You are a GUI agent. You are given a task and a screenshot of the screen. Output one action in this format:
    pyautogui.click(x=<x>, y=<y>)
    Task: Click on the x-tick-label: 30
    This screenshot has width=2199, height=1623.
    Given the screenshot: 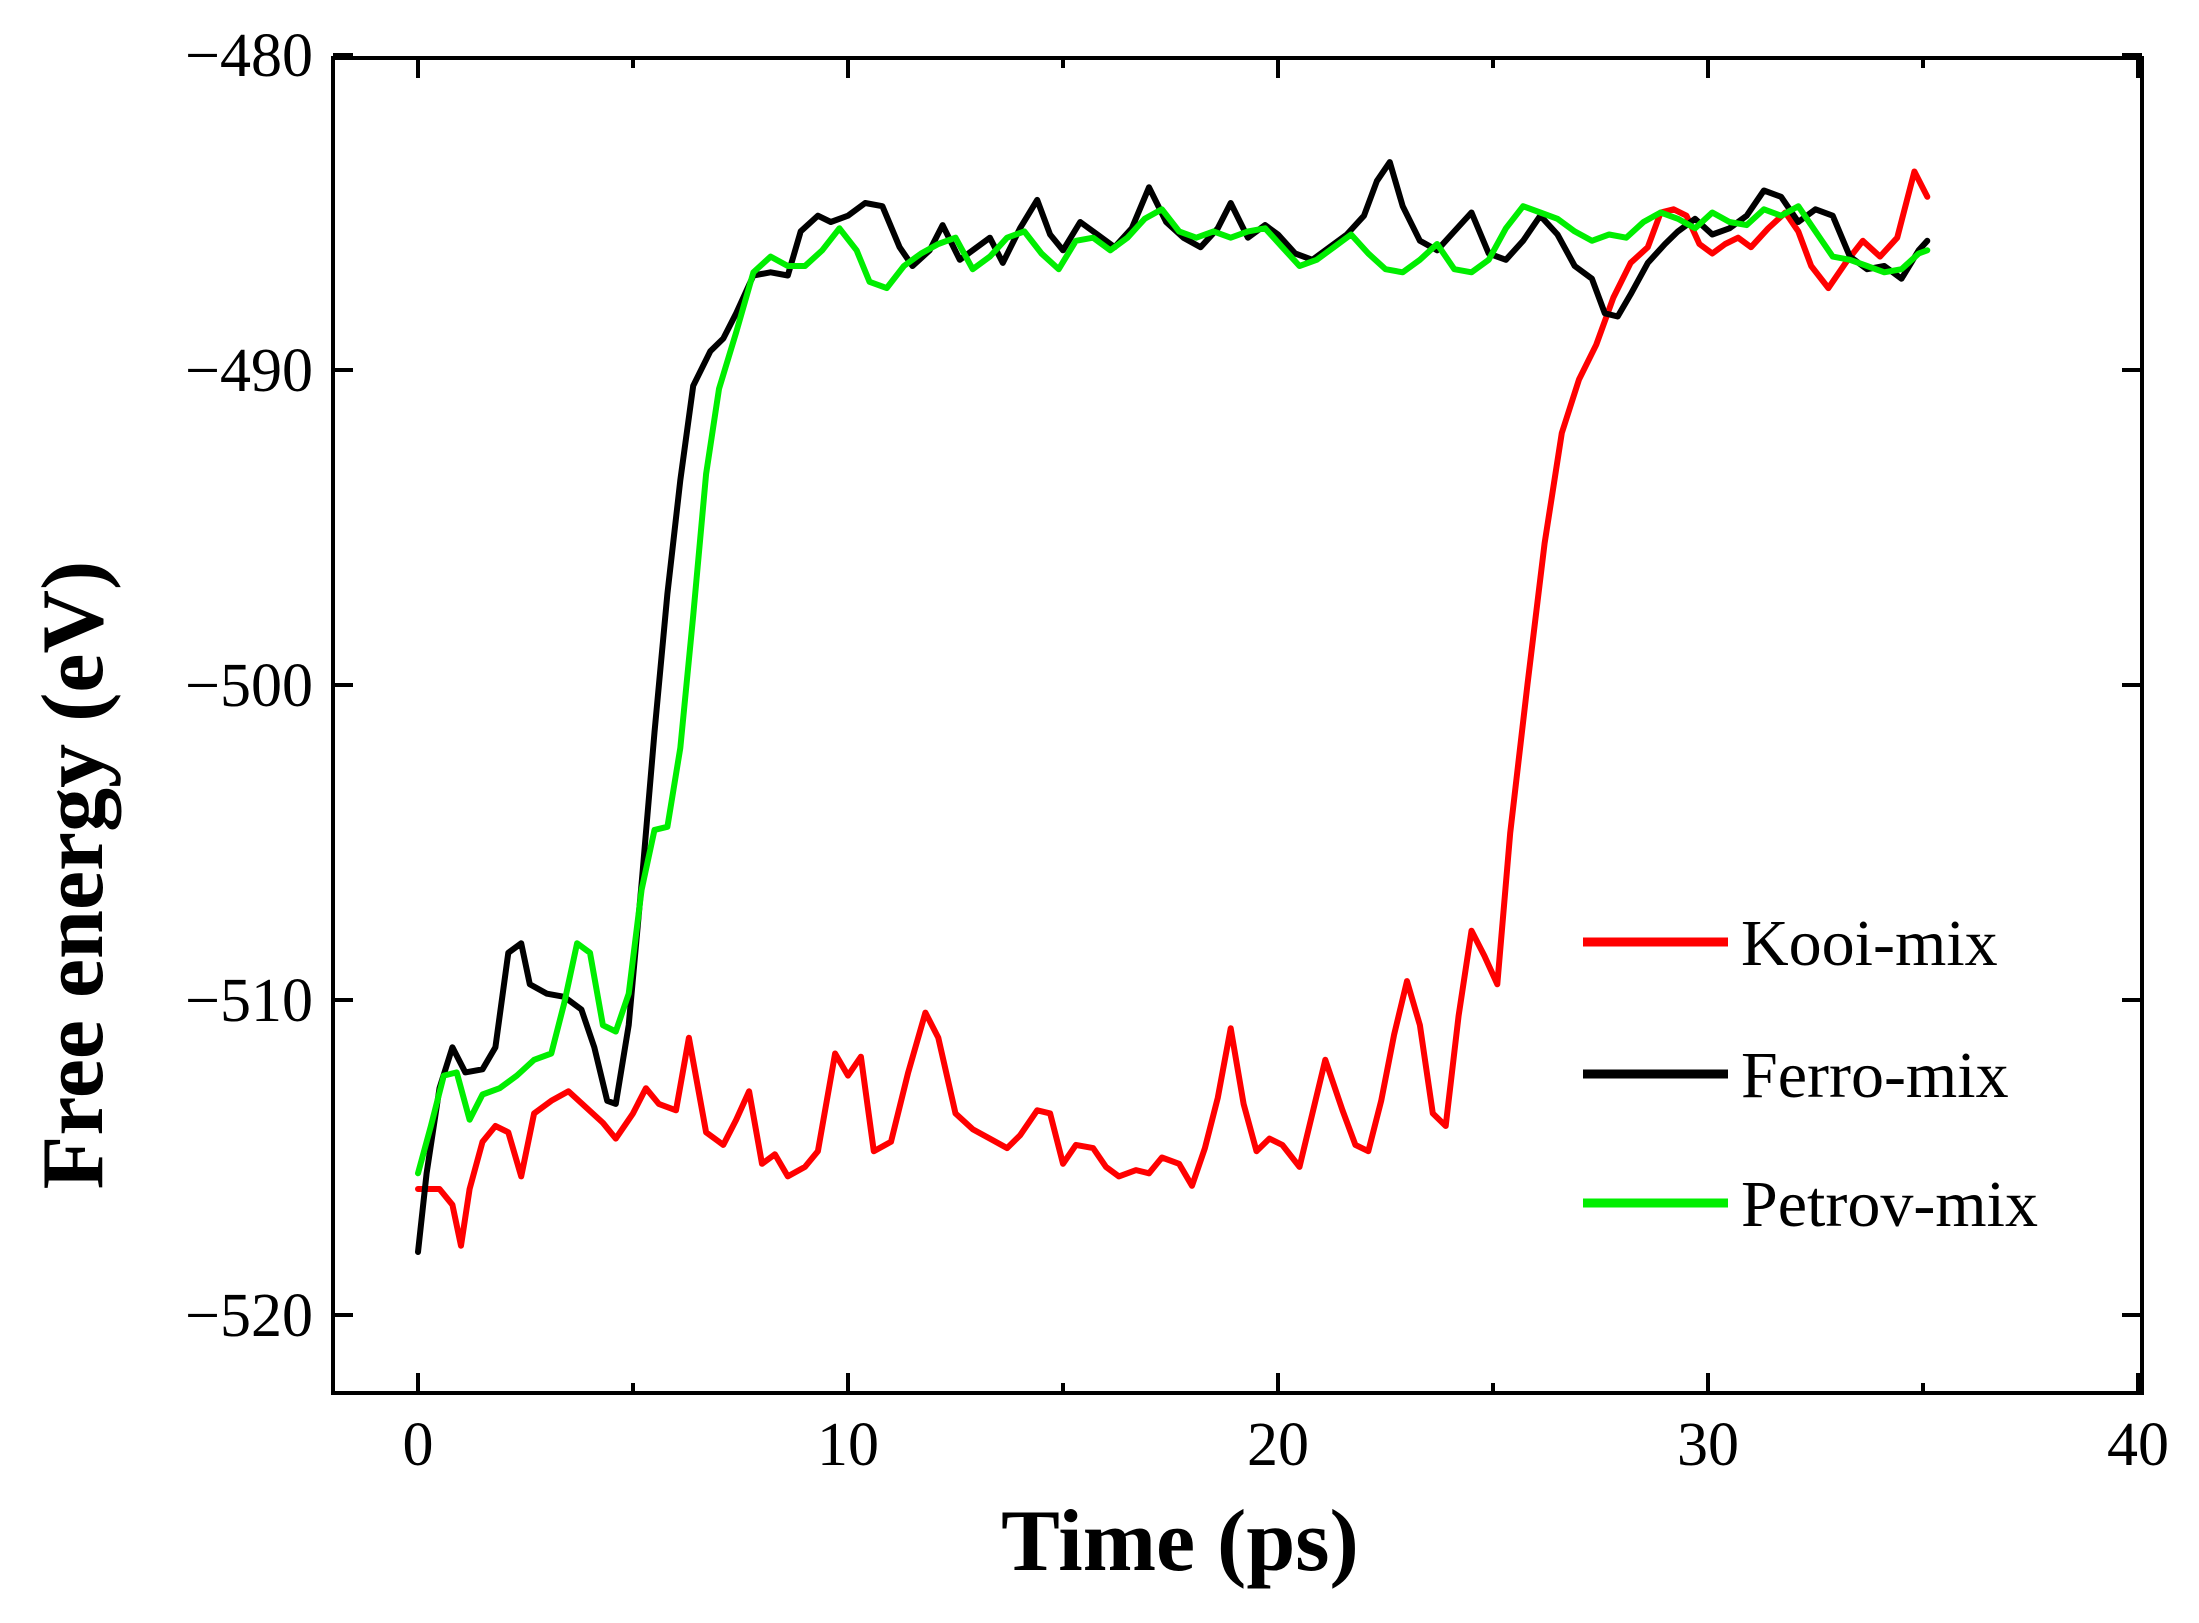 What is the action you would take?
    pyautogui.click(x=1708, y=1445)
    